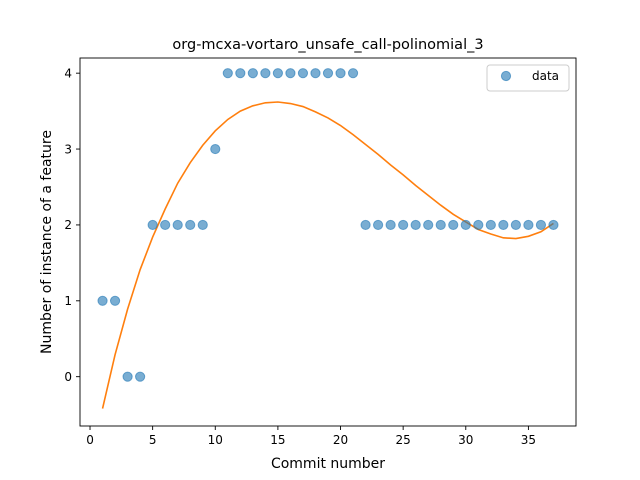  What do you see at coordinates (528, 78) in the screenshot?
I see `legend: data` at bounding box center [528, 78].